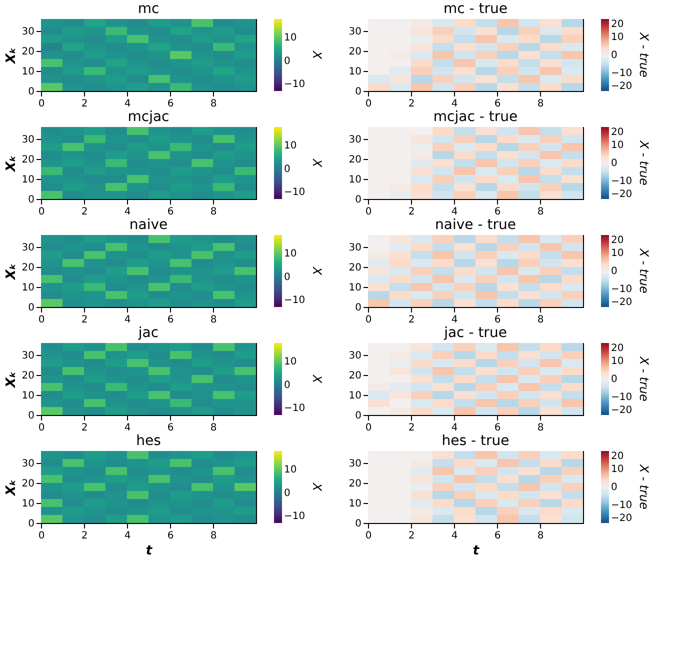 The width and height of the screenshot is (689, 653). Describe the element at coordinates (149, 9) in the screenshot. I see `chart-title: mc` at that location.